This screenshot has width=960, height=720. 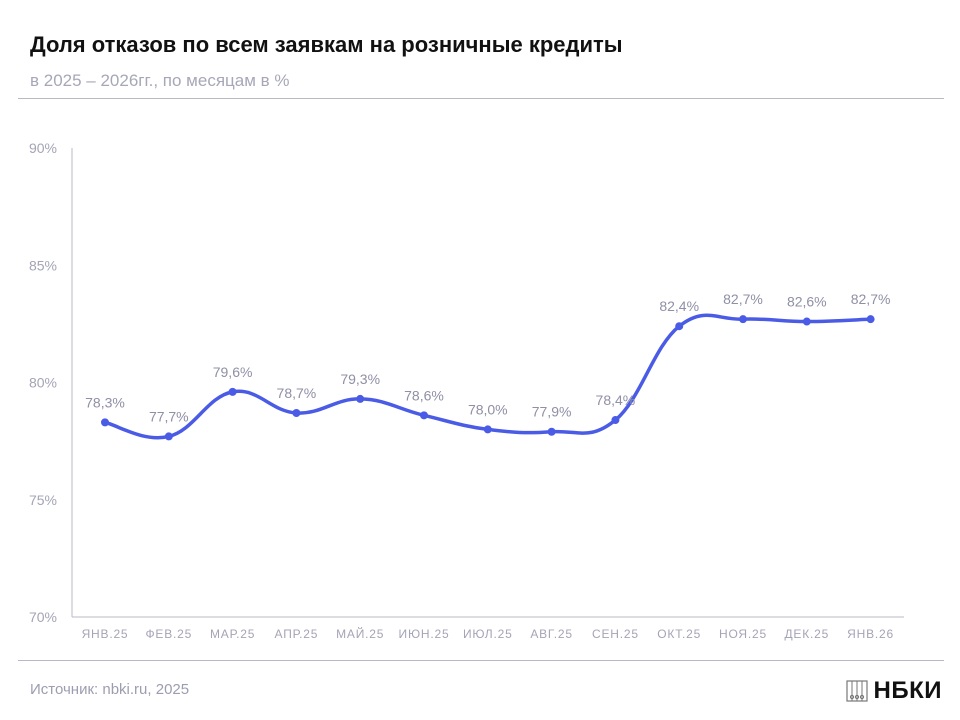 I want to click on data-label: 77,7%, so click(x=169, y=416).